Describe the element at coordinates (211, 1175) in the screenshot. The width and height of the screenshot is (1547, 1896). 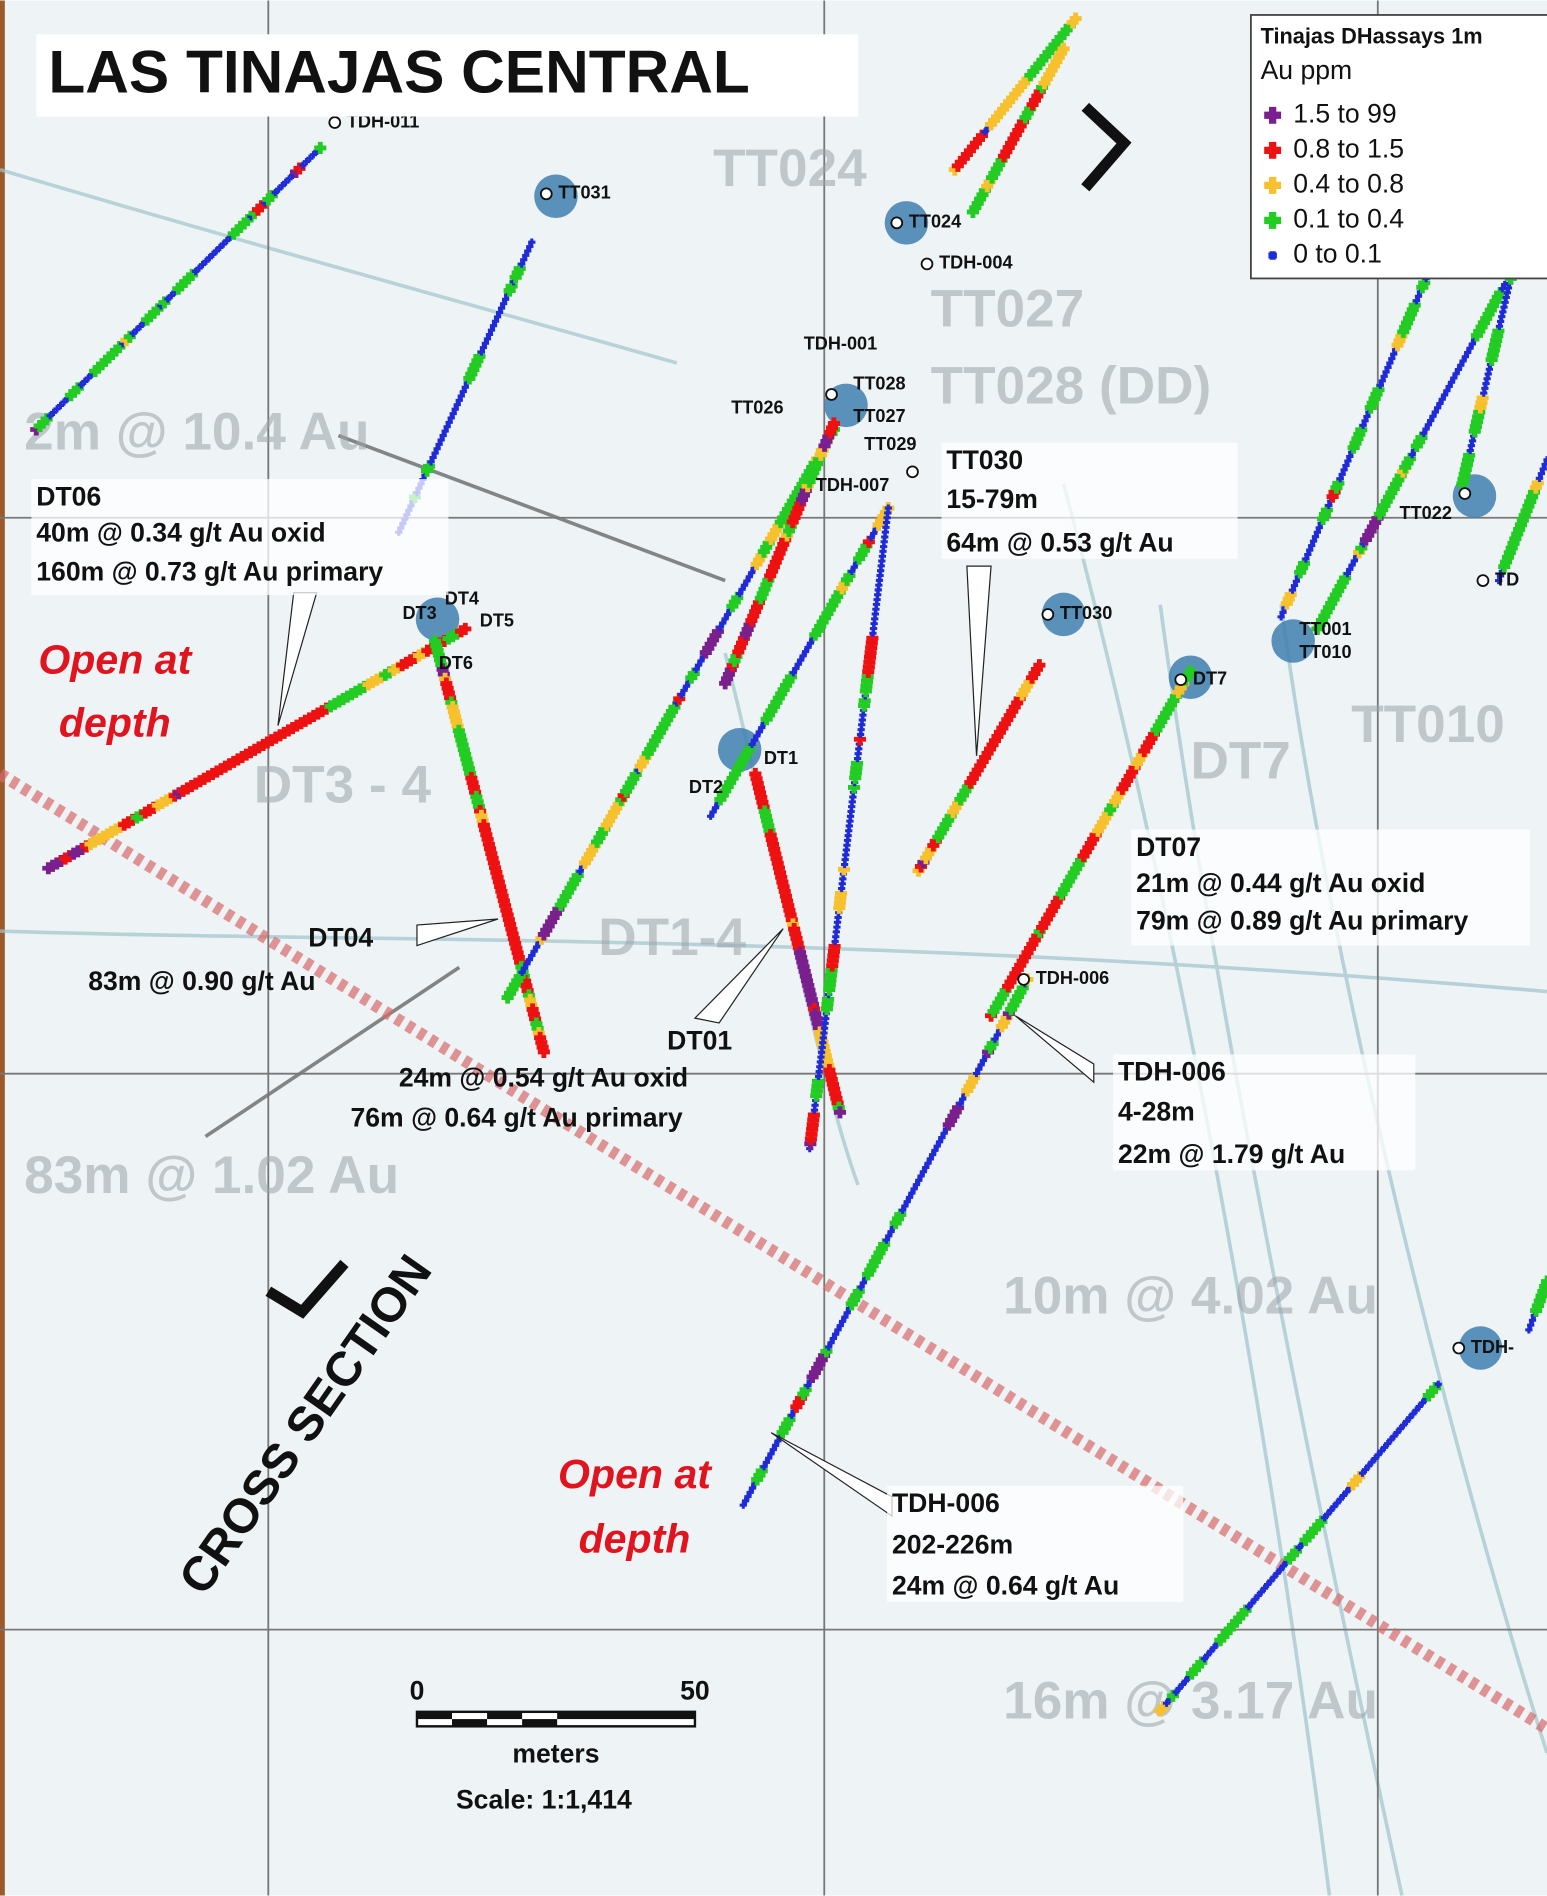
I see `background-label: 83m @ 1.02 Au` at that location.